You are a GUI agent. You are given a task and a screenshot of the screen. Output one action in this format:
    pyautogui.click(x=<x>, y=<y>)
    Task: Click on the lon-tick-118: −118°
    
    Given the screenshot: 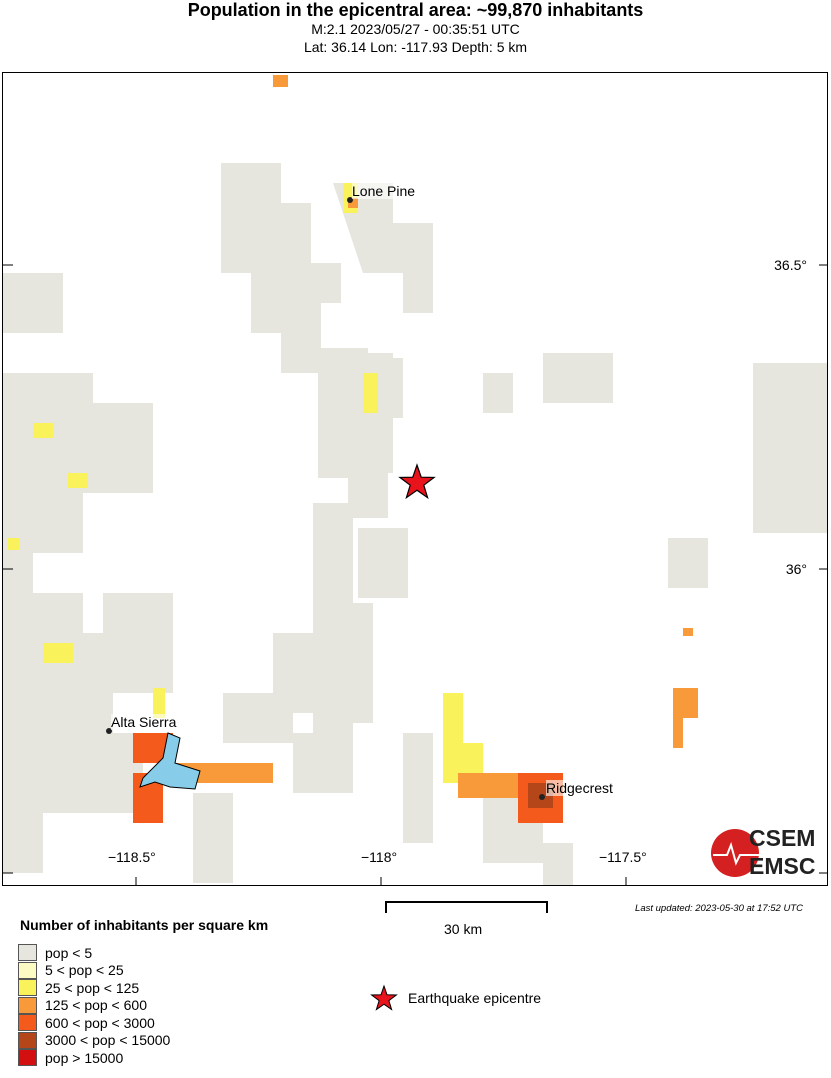 What is the action you would take?
    pyautogui.click(x=379, y=857)
    